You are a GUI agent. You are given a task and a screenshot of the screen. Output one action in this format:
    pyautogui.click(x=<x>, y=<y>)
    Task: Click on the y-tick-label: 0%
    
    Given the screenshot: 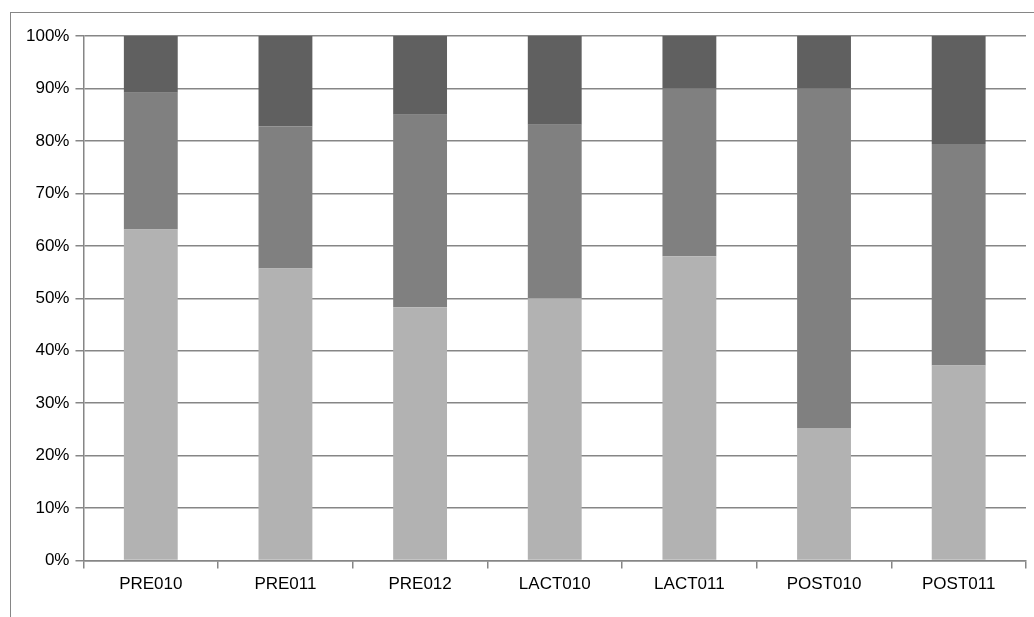 What is the action you would take?
    pyautogui.click(x=57, y=560)
    